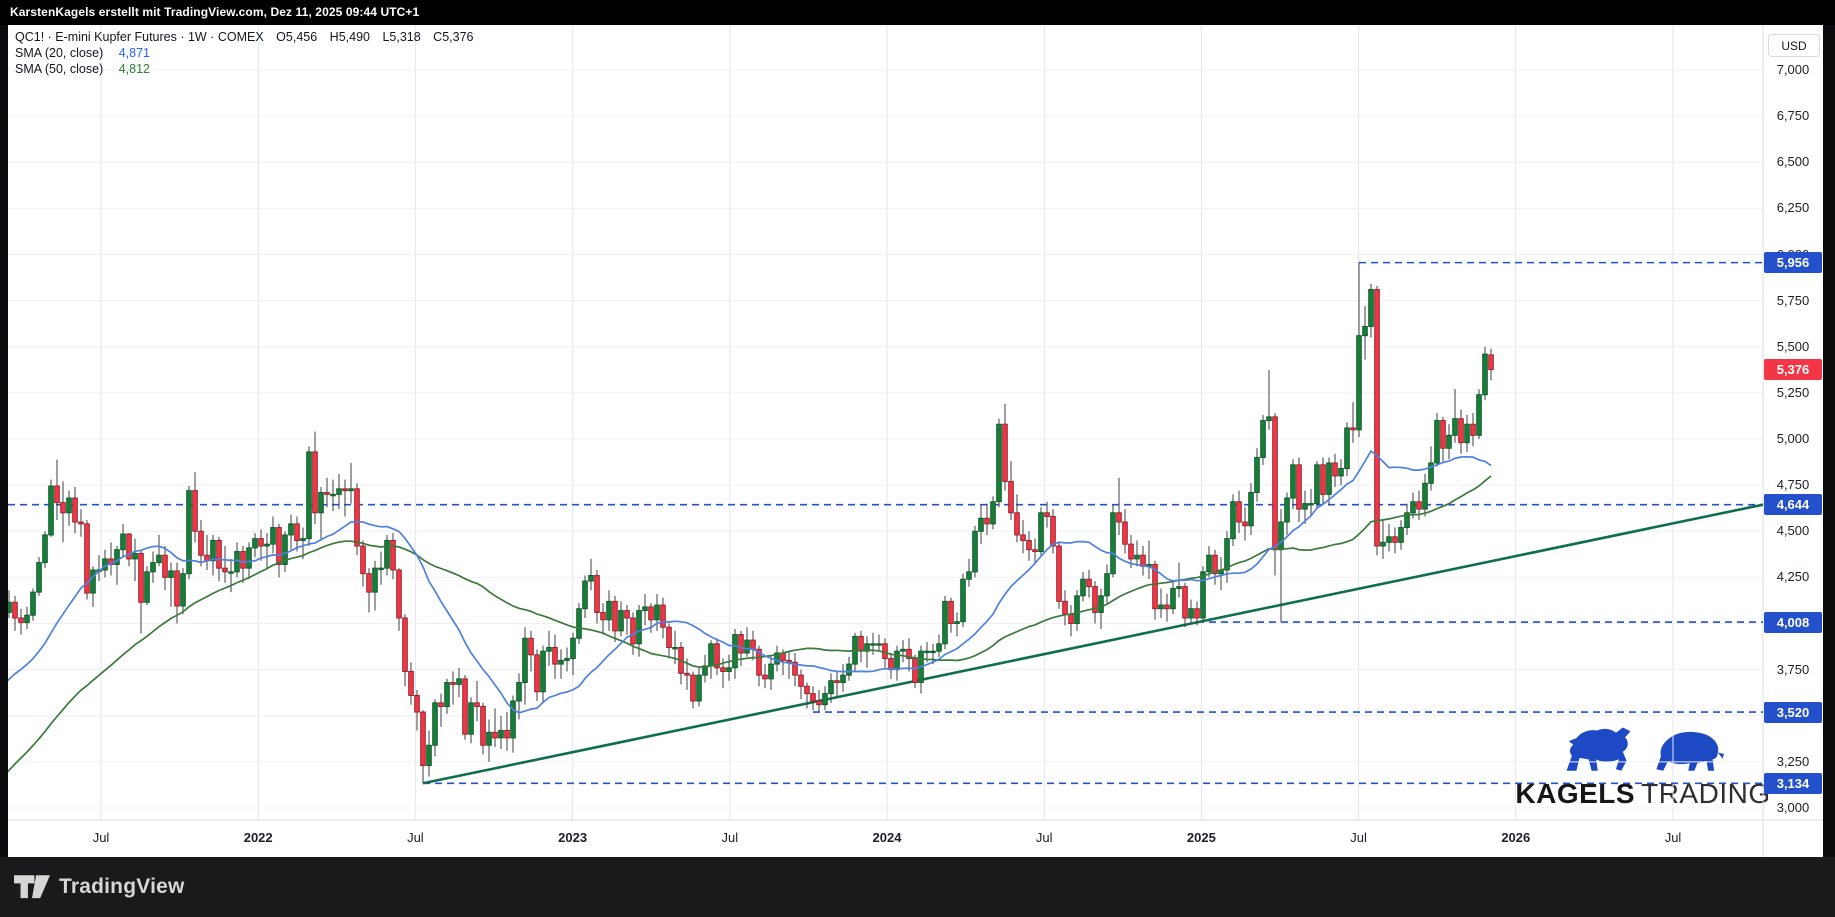  I want to click on price-level-badge: 3,520, so click(1793, 712).